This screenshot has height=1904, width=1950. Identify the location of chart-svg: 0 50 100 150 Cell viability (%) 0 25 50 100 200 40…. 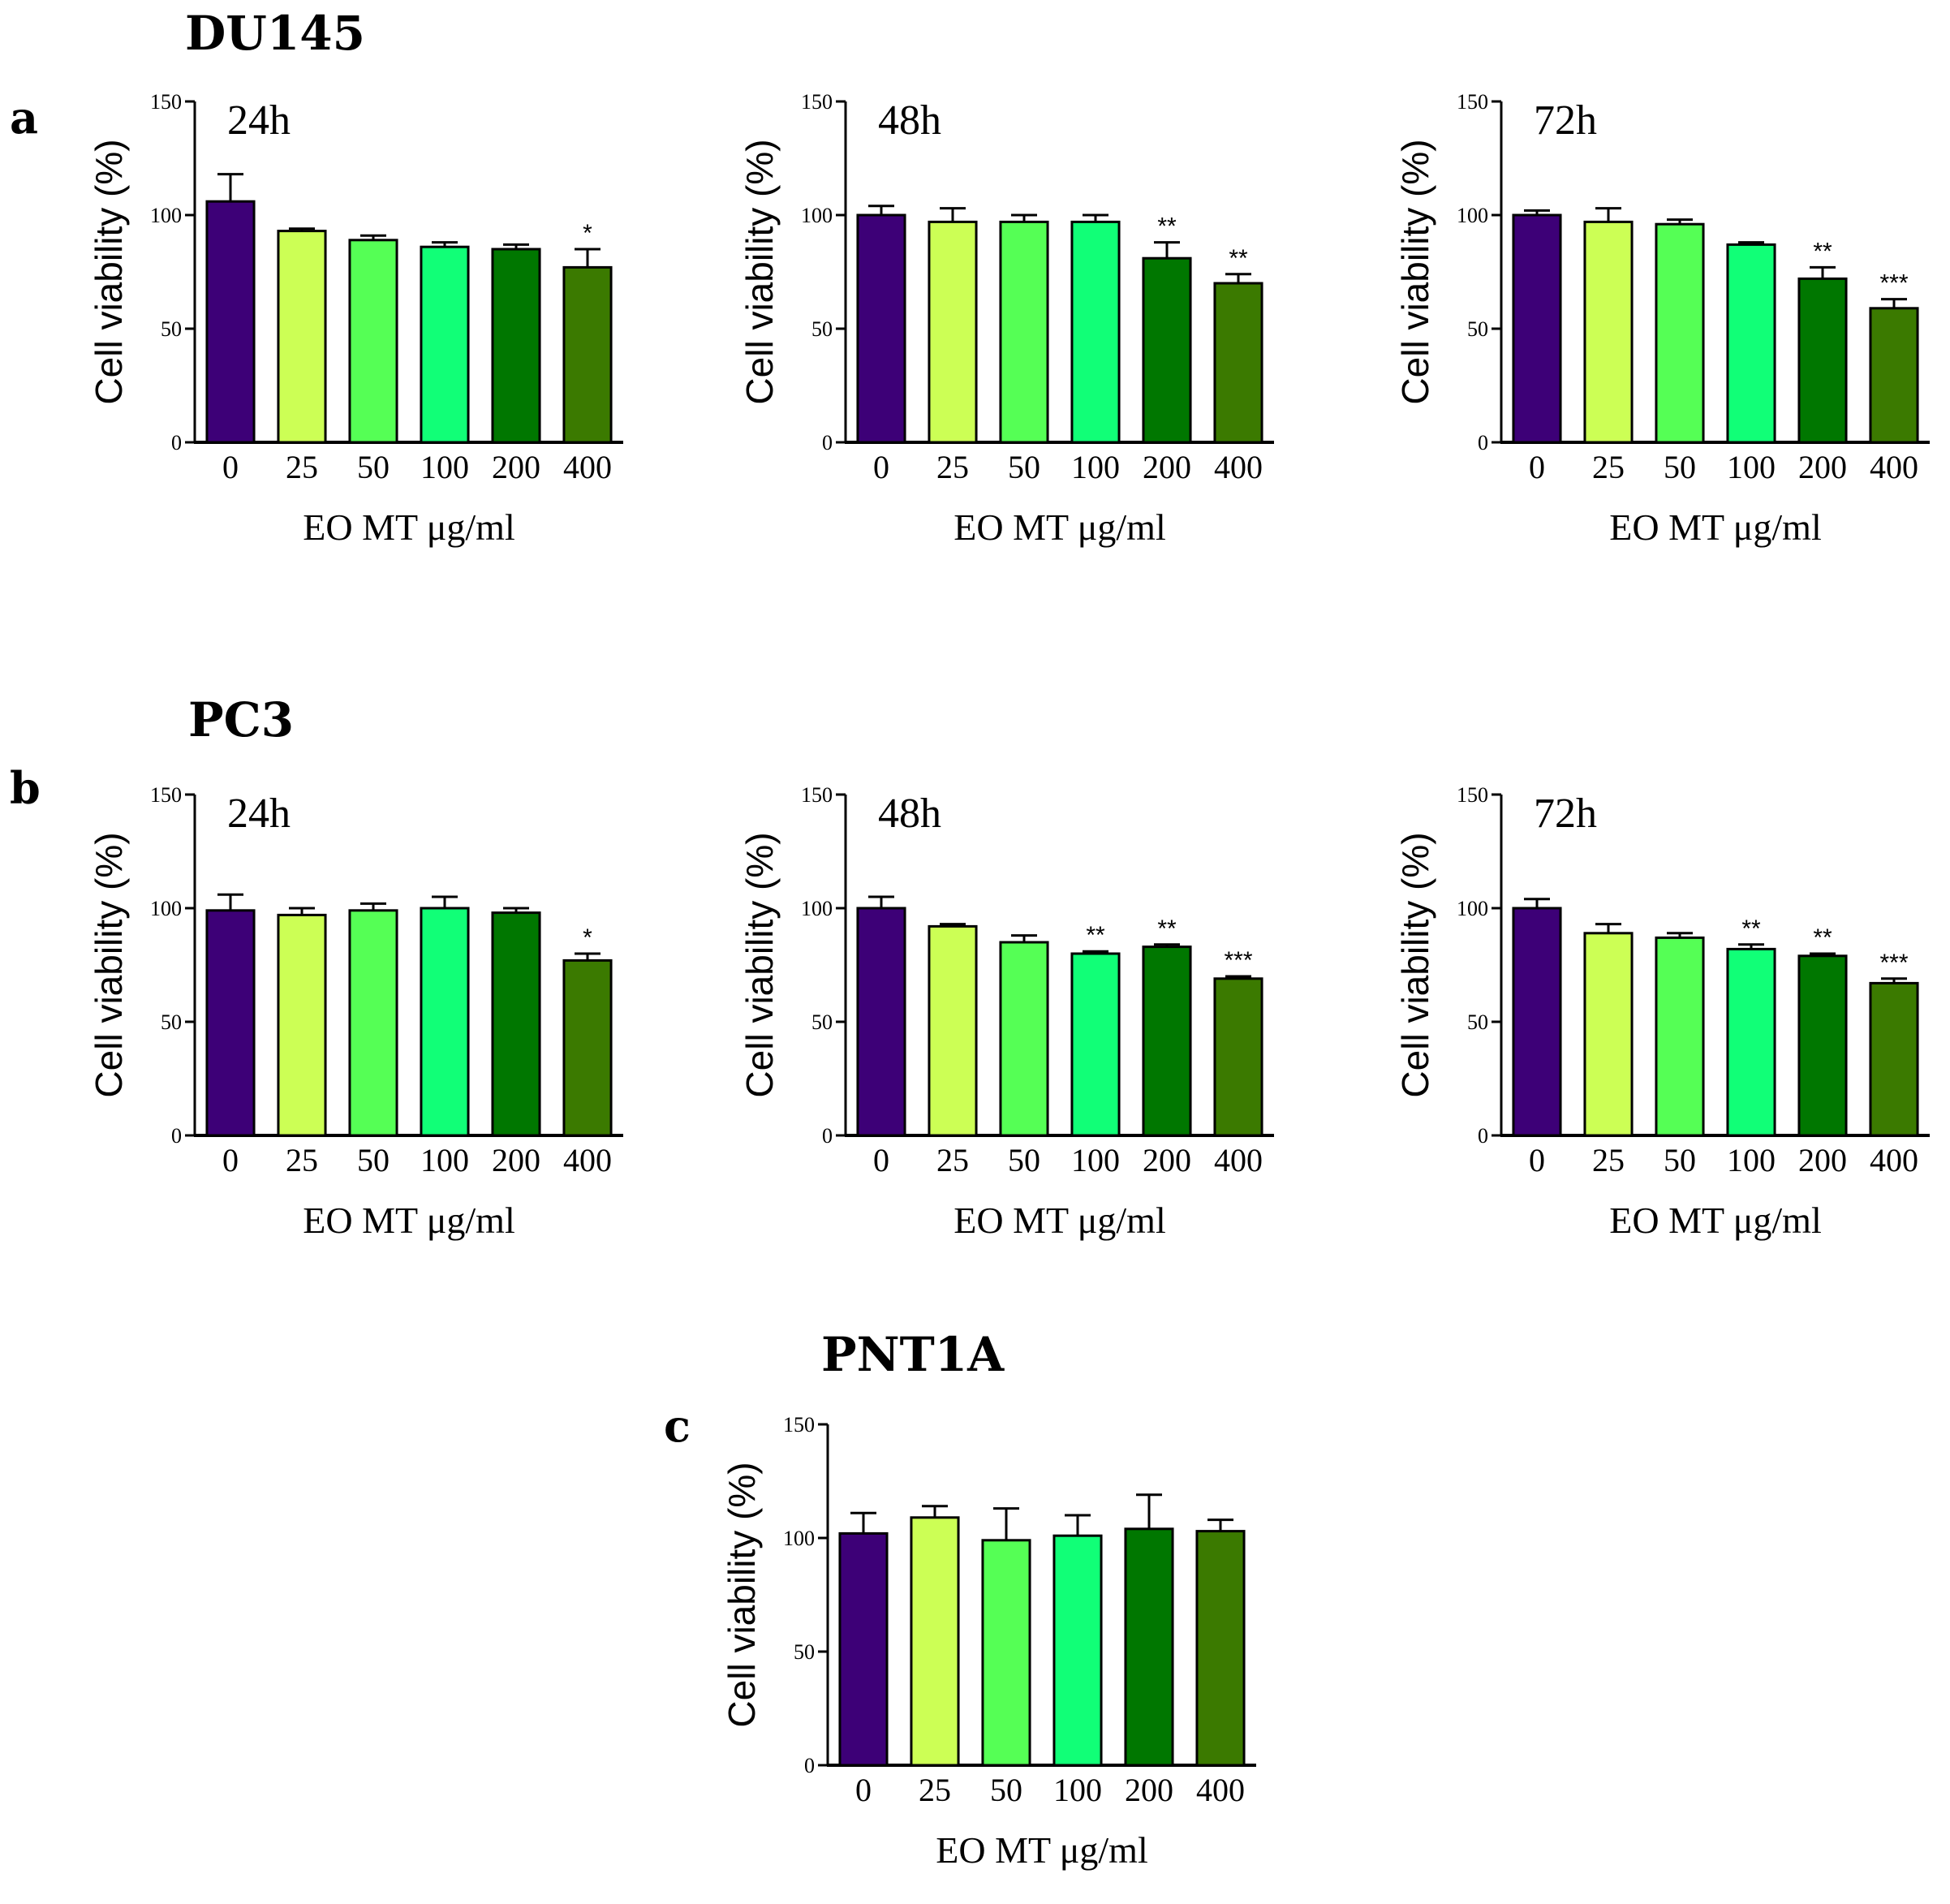
(988, 1642).